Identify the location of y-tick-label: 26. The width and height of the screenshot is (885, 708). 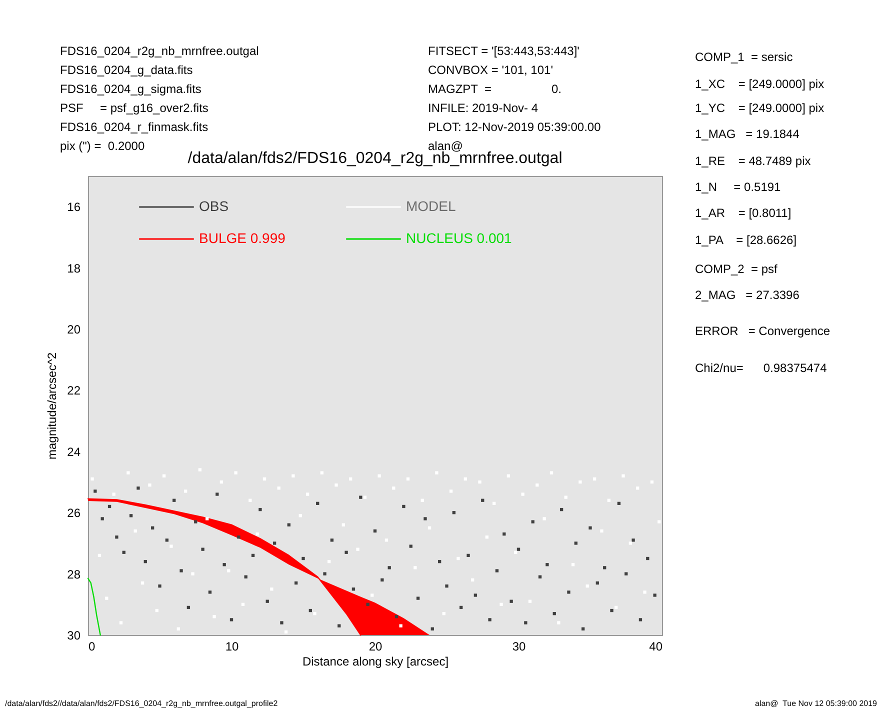
(74, 513).